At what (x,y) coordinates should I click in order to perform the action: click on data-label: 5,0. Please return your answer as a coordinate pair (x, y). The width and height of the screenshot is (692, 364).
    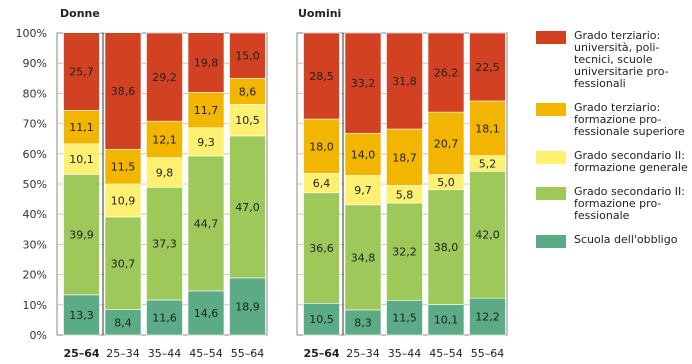
    Looking at the image, I should click on (446, 182).